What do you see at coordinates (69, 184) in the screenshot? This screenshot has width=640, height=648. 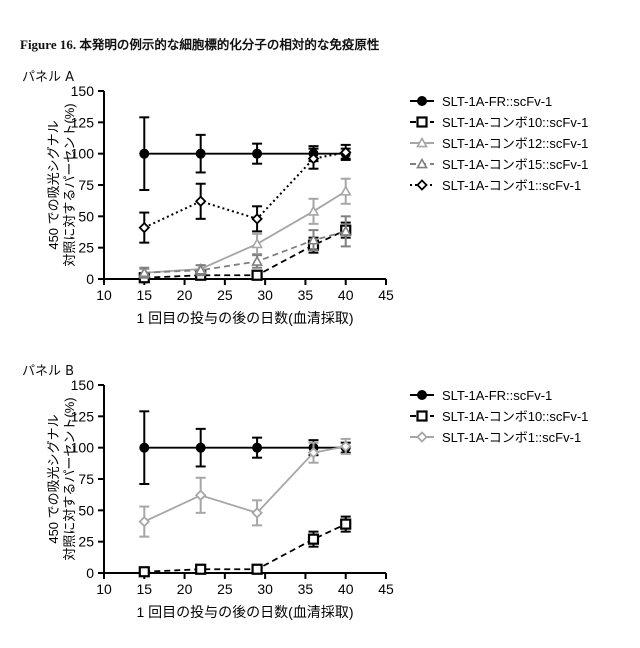 I see `panel-a-y-axis-title-line2: 対照に対するパーセント(%)` at bounding box center [69, 184].